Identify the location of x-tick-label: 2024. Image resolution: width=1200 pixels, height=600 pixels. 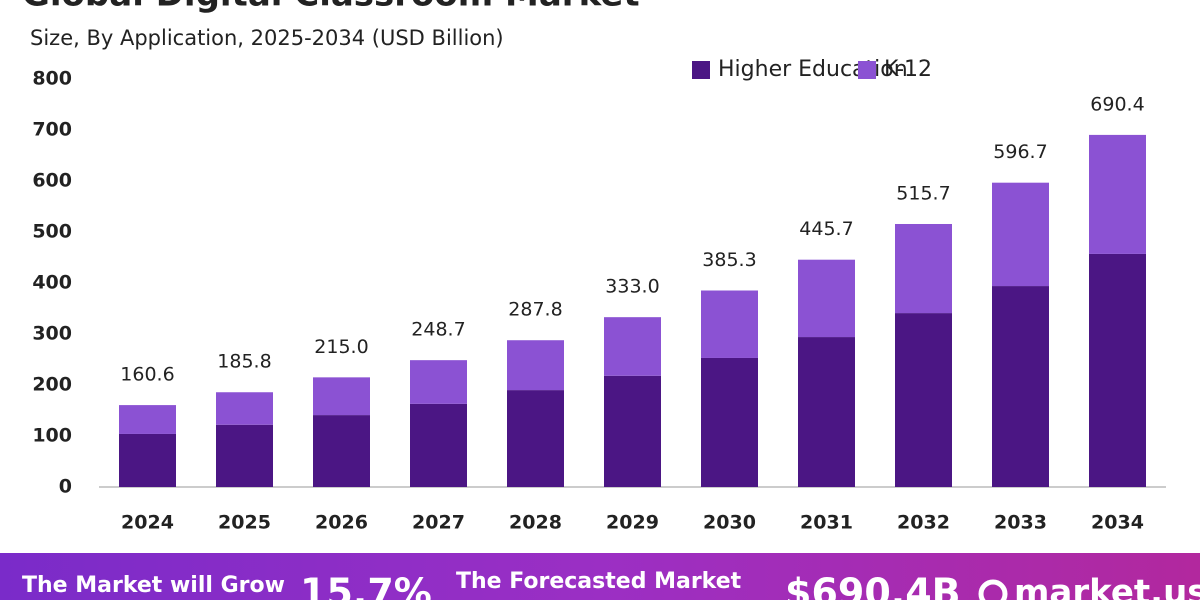
(147, 523).